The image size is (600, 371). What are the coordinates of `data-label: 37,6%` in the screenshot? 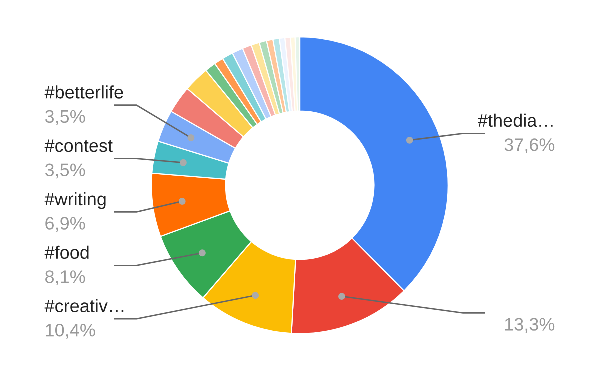 It's located at (529, 146).